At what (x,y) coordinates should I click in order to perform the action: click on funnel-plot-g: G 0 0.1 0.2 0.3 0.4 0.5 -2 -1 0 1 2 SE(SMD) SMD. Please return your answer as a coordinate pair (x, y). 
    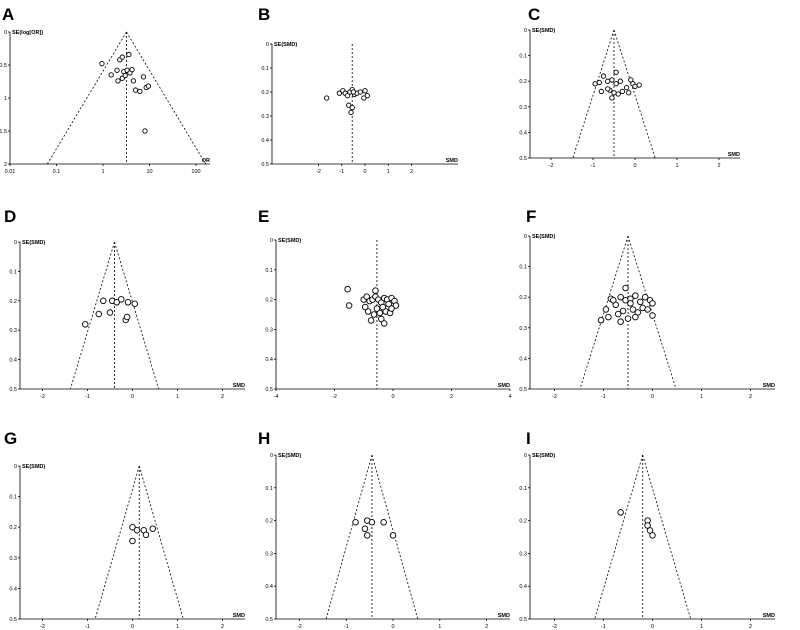
    Looking at the image, I should click on (124, 529).